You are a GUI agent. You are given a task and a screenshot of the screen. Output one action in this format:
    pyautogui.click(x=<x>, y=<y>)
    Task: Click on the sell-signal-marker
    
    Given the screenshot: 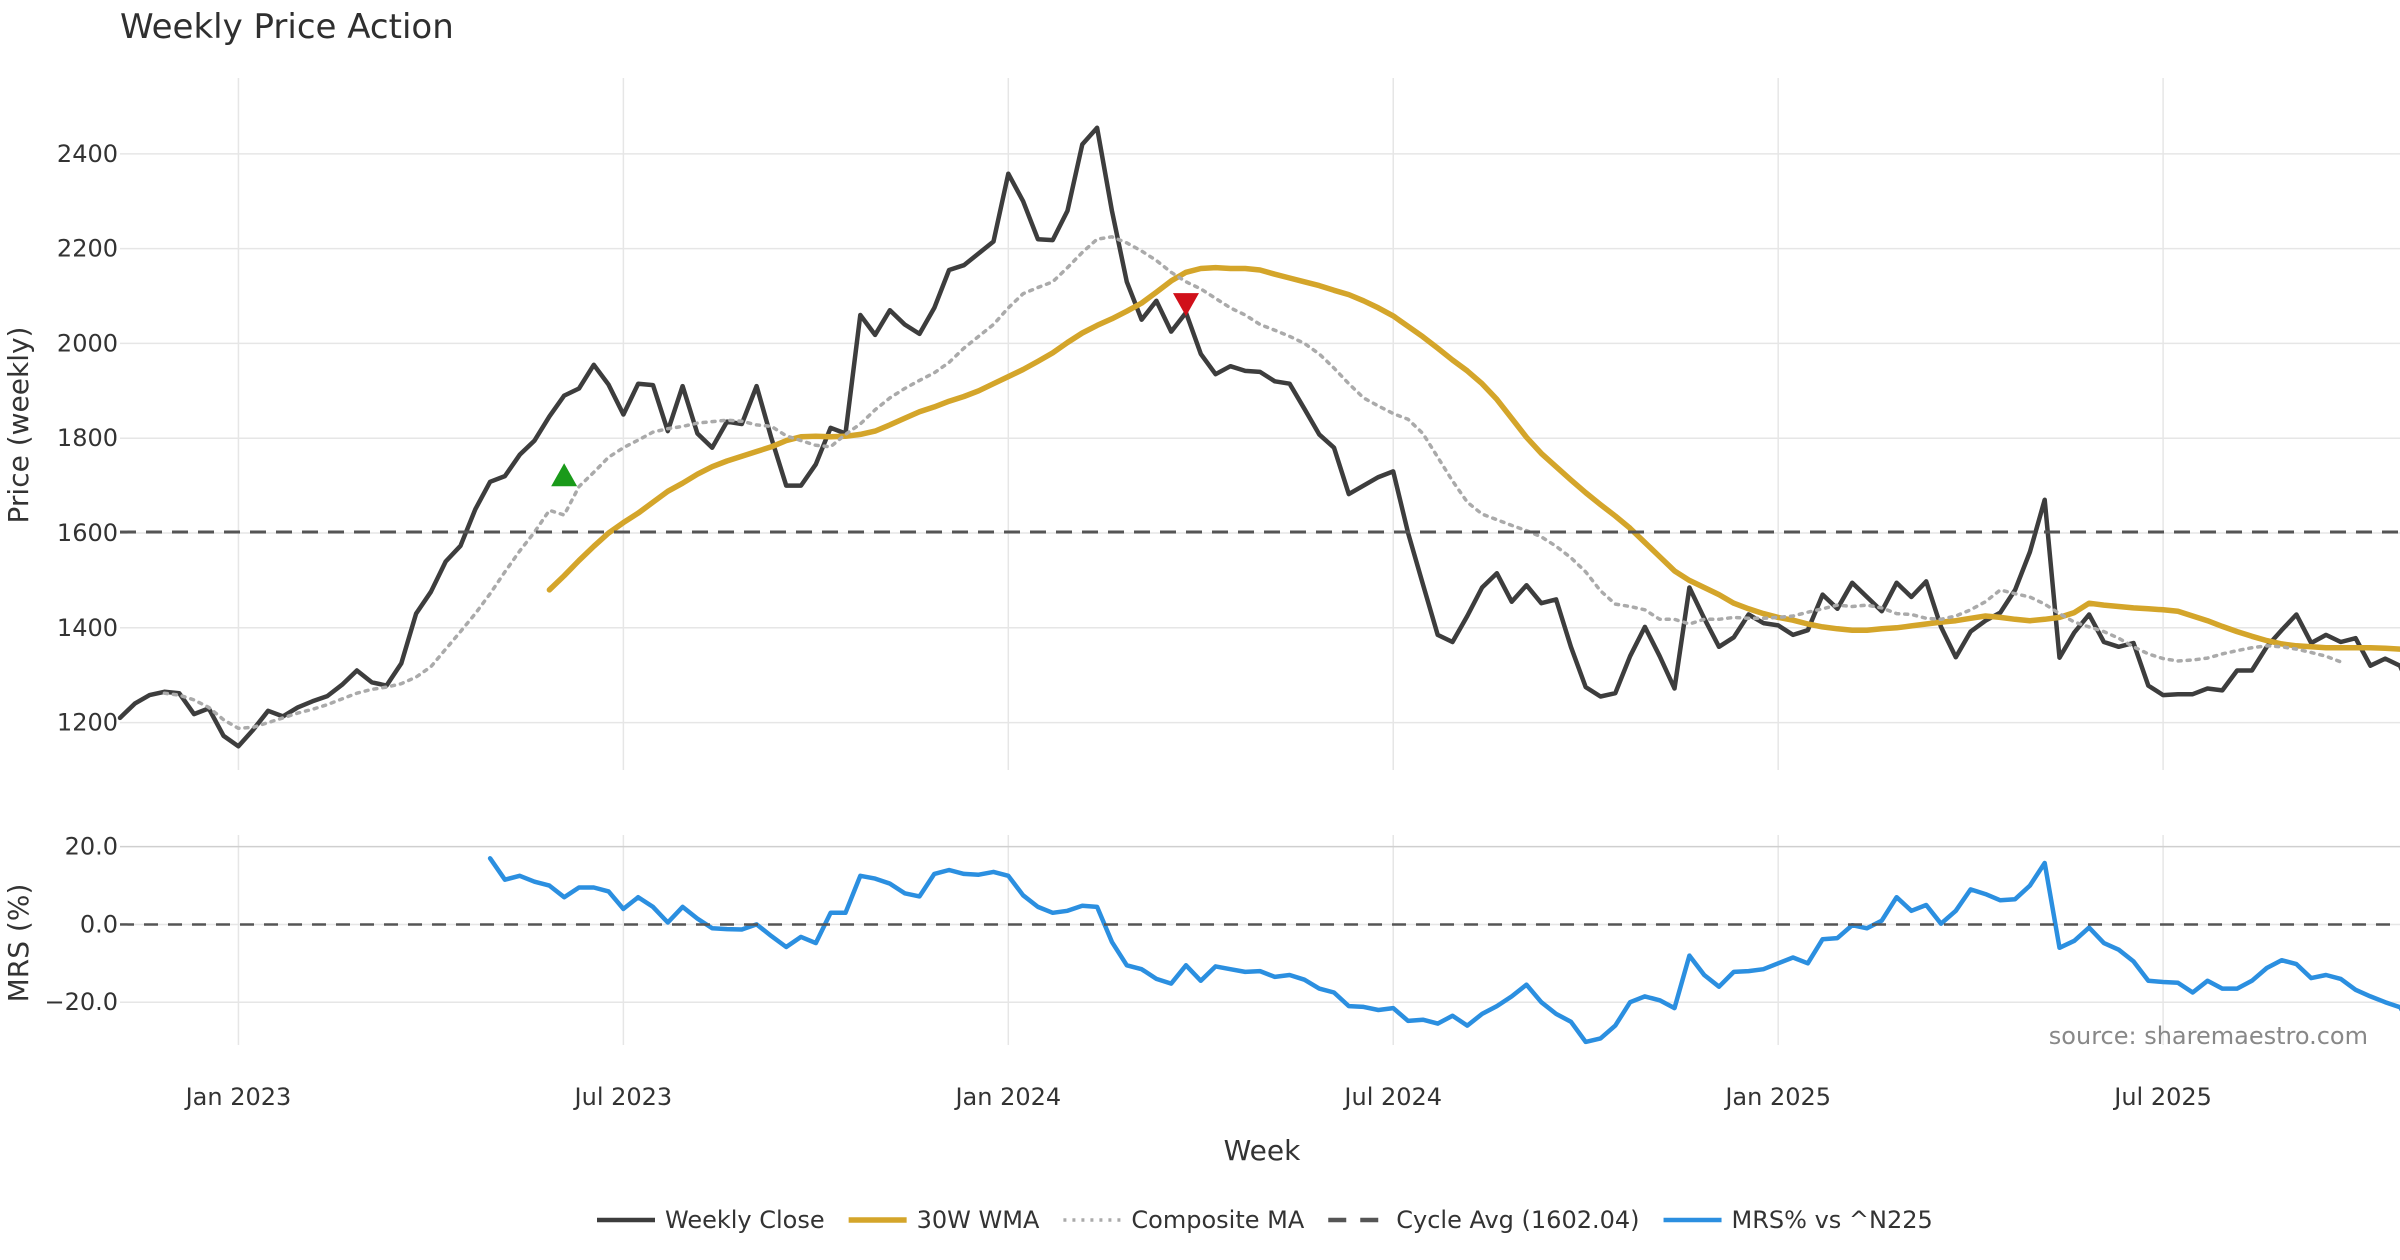 What is the action you would take?
    pyautogui.click(x=1185, y=305)
    